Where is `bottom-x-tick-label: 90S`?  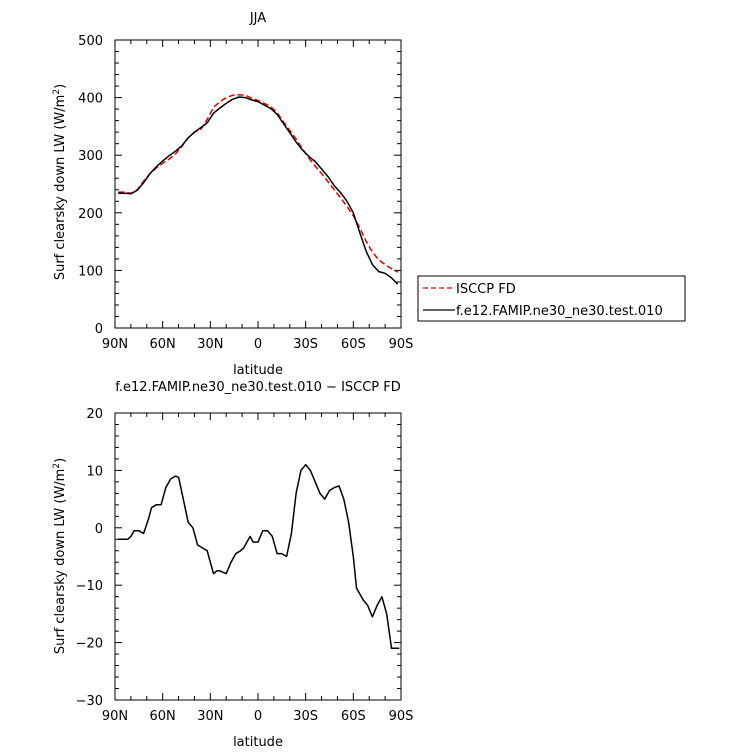
bottom-x-tick-label: 90S is located at coordinates (401, 716).